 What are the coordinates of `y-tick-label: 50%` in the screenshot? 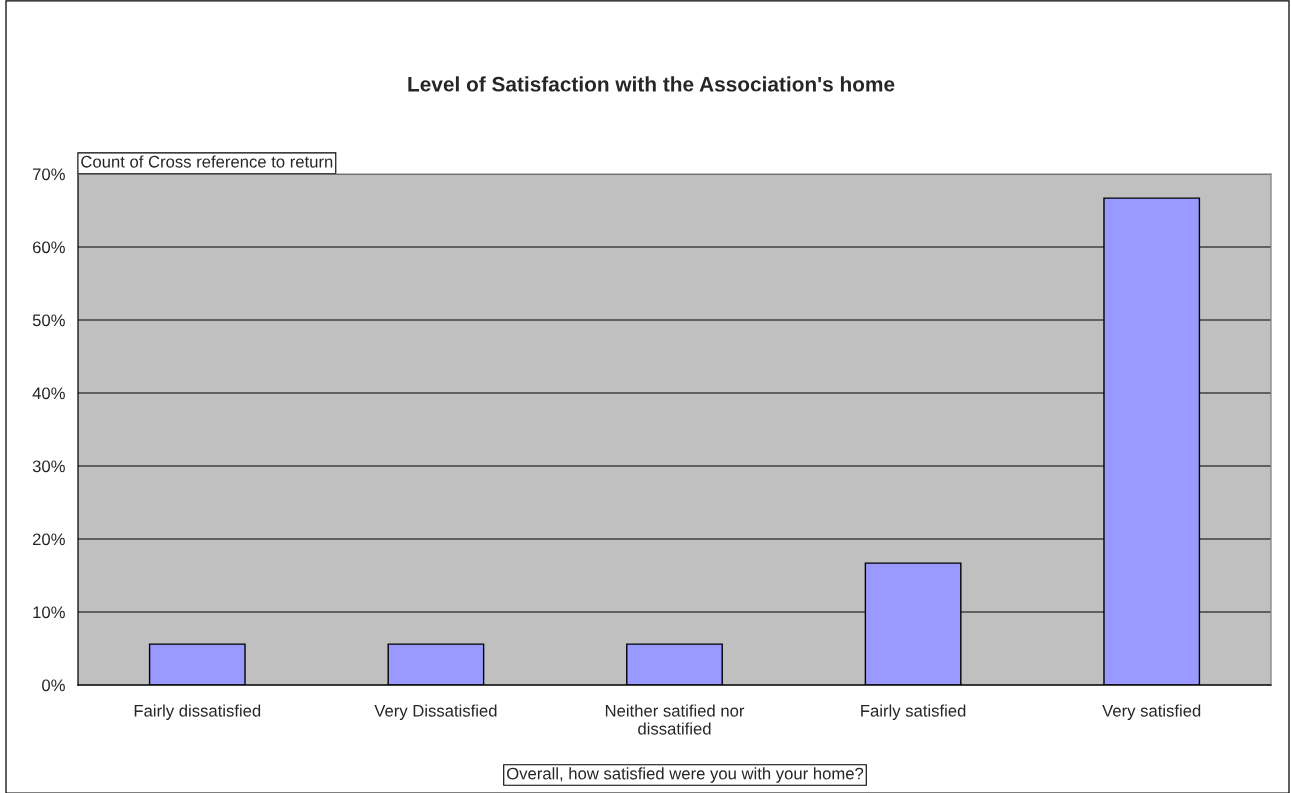 It's located at (48, 320).